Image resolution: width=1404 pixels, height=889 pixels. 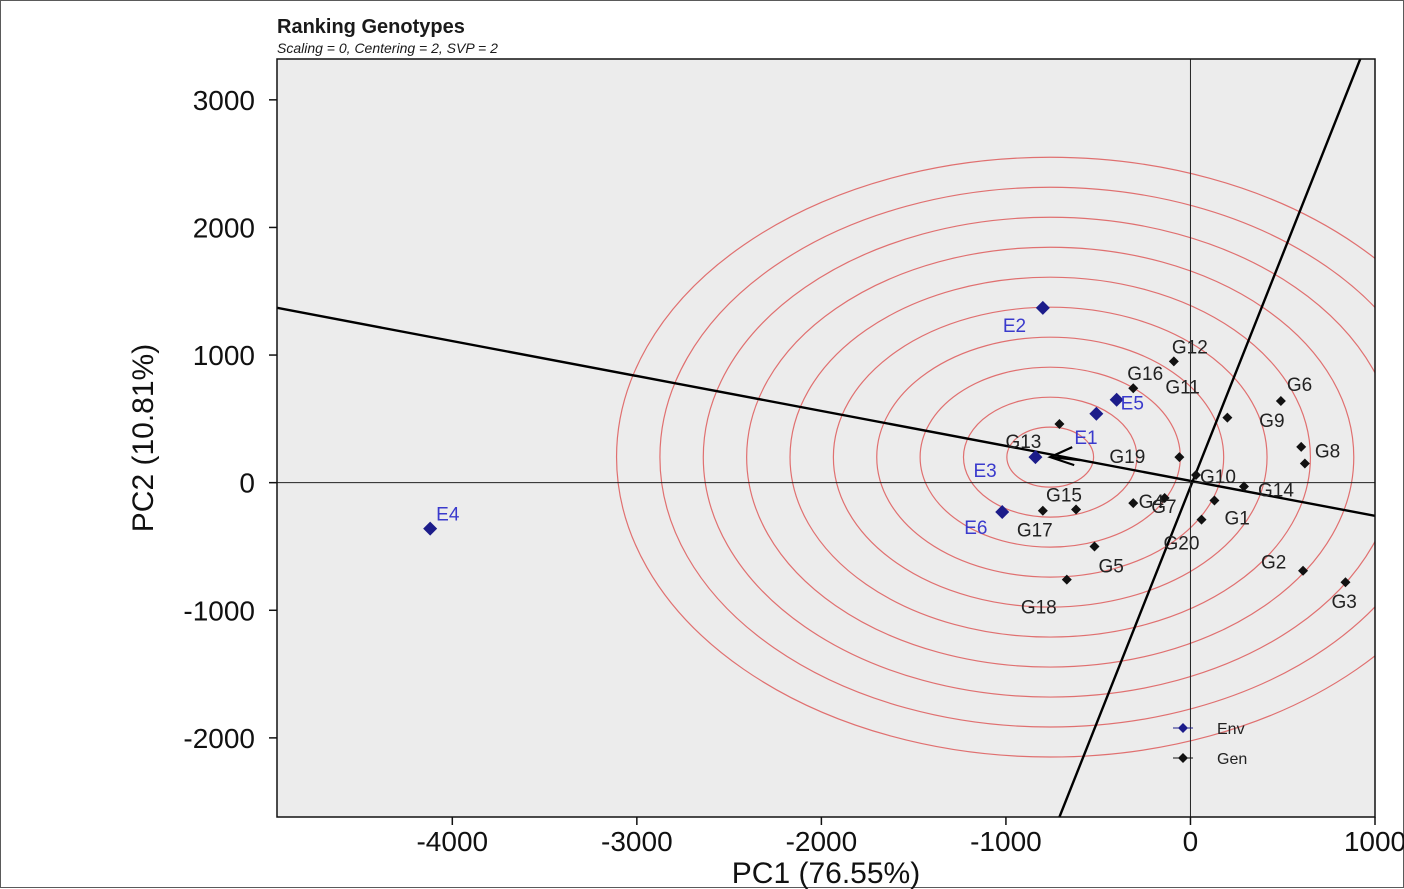 What do you see at coordinates (452, 841) in the screenshot?
I see `x-tick-label: -4000` at bounding box center [452, 841].